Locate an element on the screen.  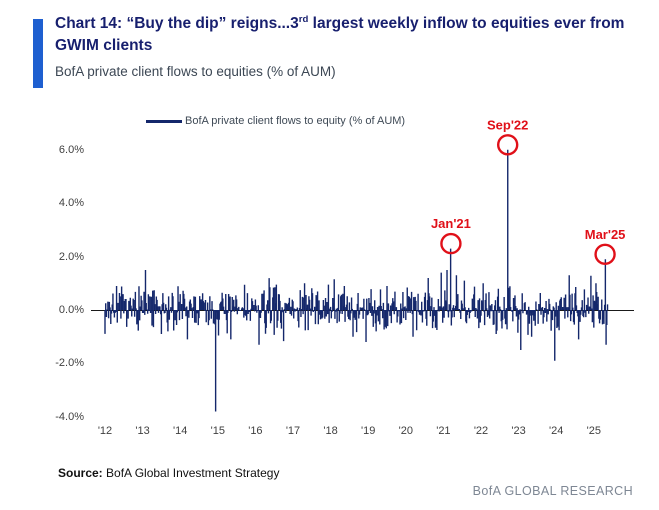
source-text: BofA Global Investment Strategy is located at coordinates (191, 473).